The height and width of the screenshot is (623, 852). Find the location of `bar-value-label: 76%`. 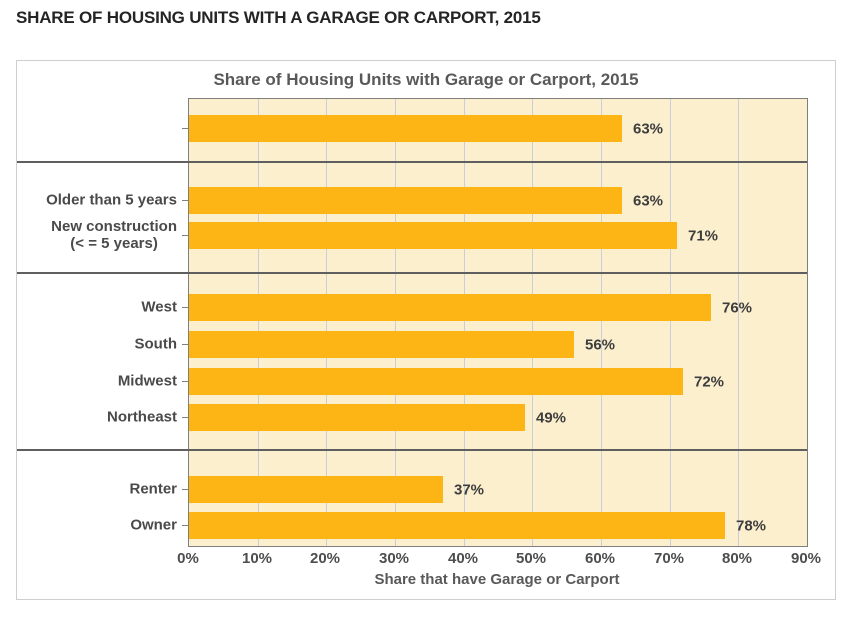

bar-value-label: 76% is located at coordinates (737, 307).